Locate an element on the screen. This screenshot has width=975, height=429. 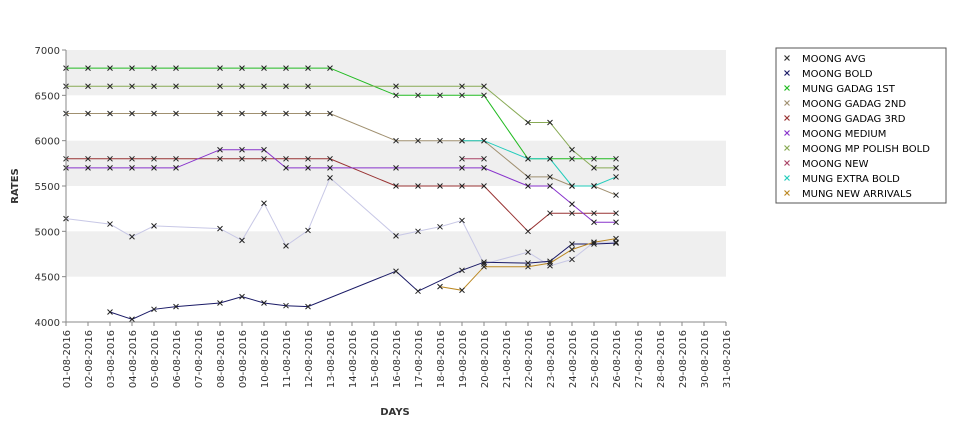
x-tick-label: 05-08-2016 is located at coordinates (155, 359).